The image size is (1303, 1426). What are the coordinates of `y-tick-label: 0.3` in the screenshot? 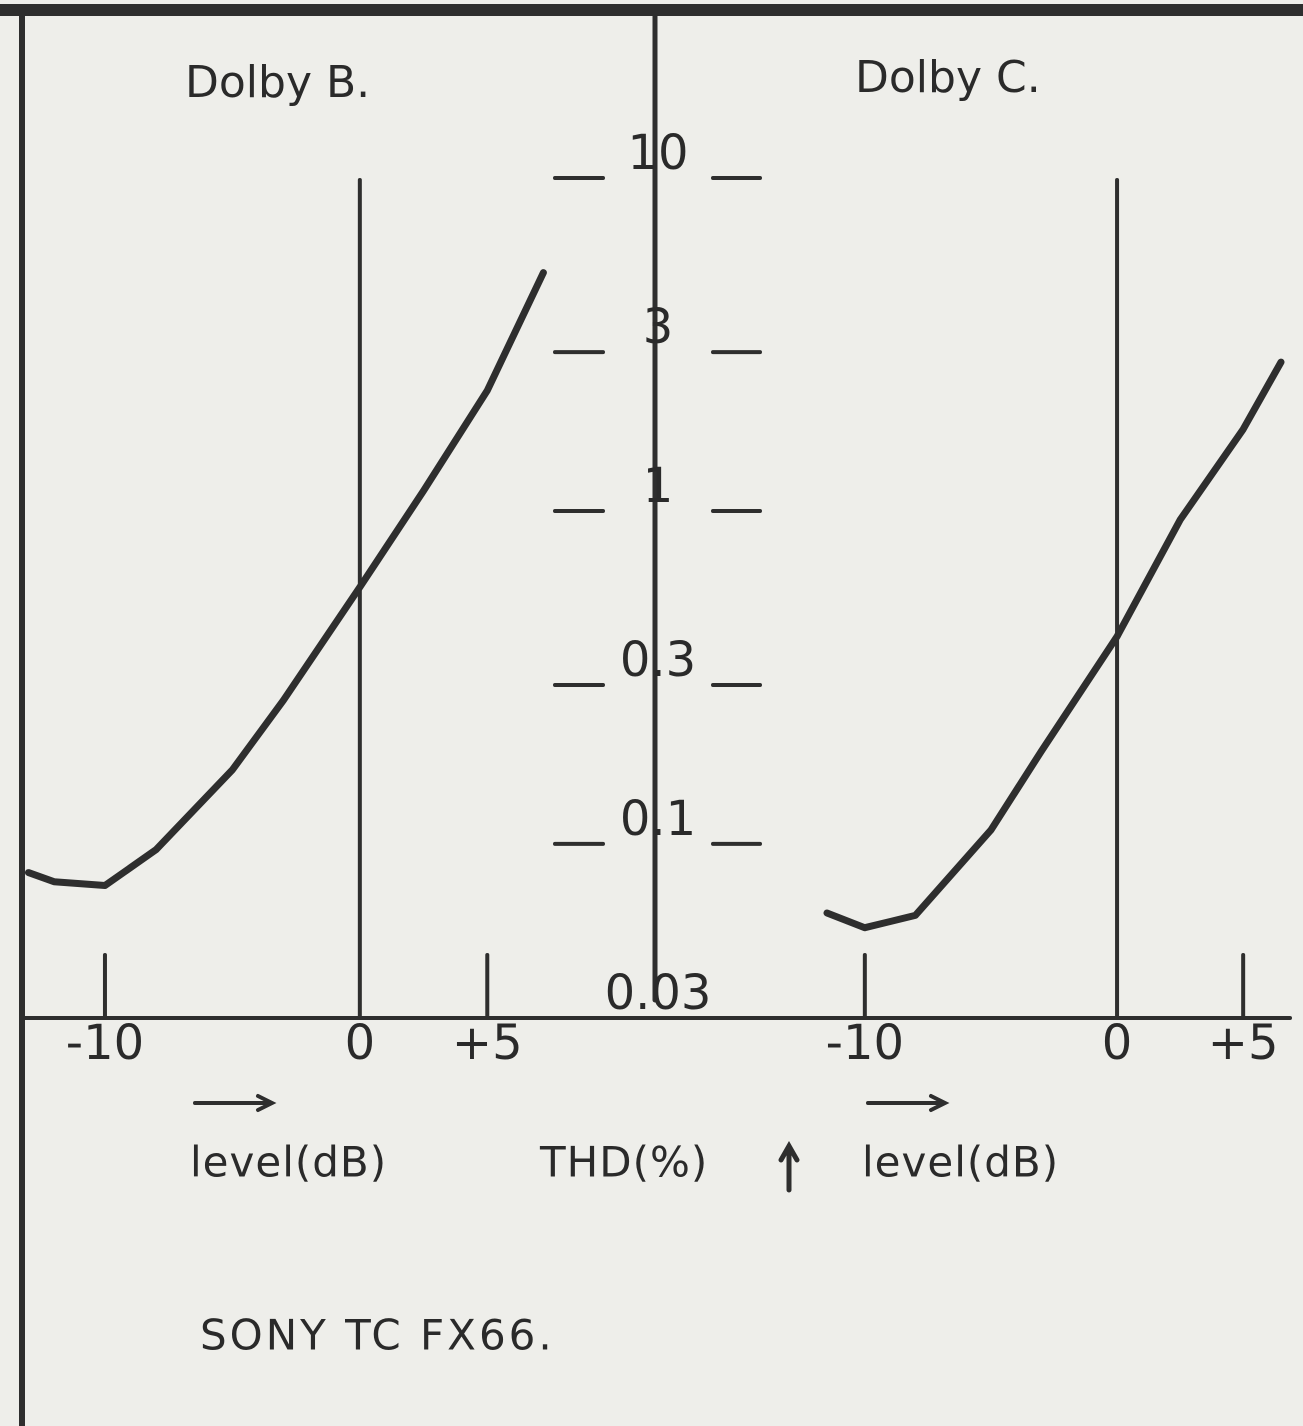 It's located at (658, 660).